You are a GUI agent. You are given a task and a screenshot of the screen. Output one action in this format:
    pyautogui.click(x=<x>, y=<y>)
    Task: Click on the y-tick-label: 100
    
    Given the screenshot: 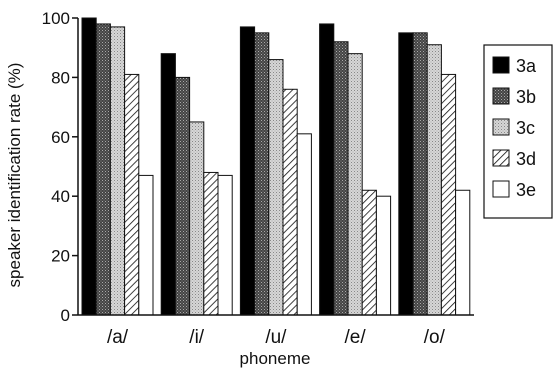 What is the action you would take?
    pyautogui.click(x=56, y=18)
    